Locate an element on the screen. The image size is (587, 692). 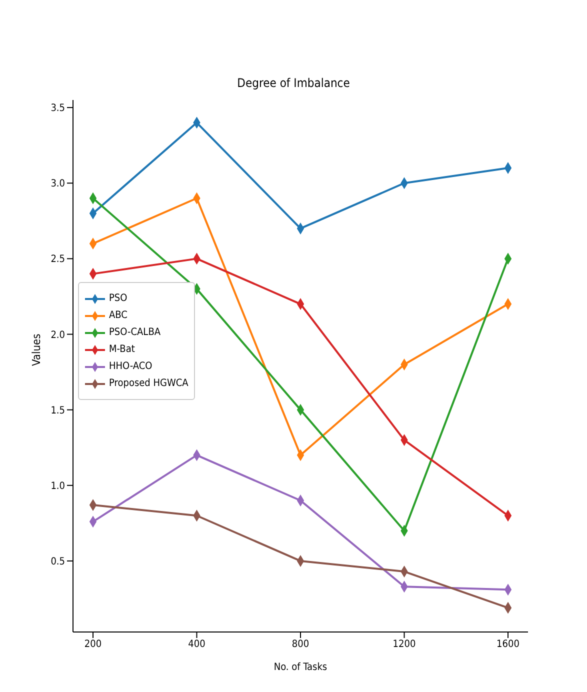
legend-label: PSO is located at coordinates (118, 298).